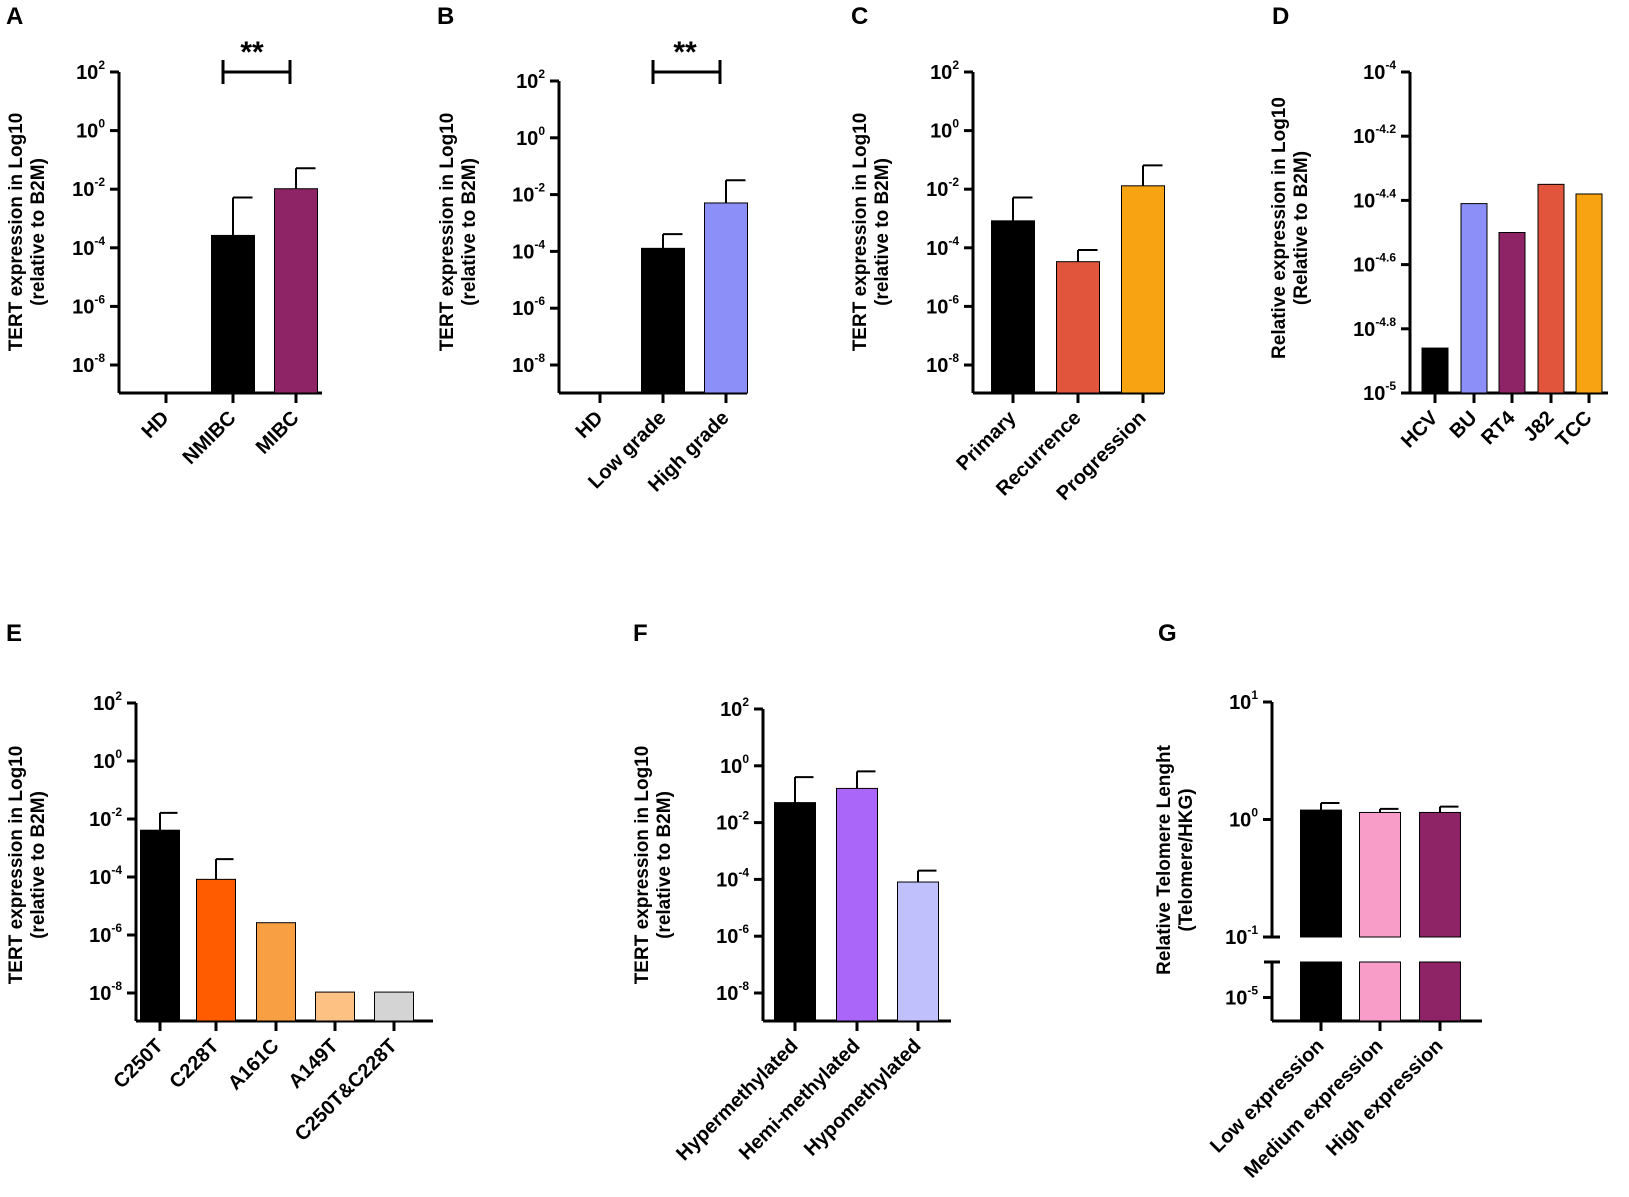 This screenshot has height=1197, width=1629. I want to click on y-tick-label: 10-4.4, so click(1374, 199).